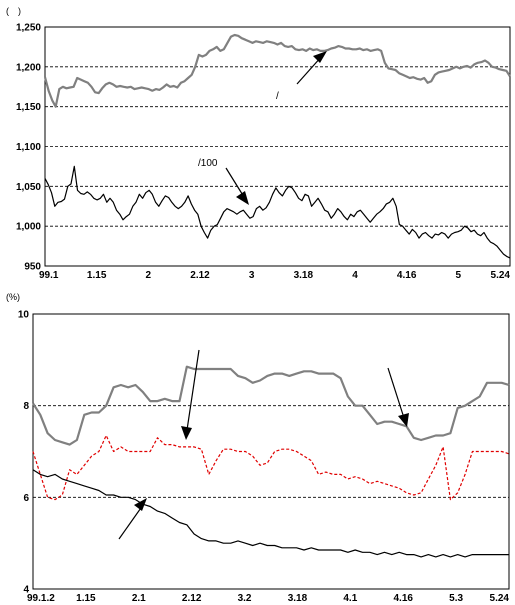 This screenshot has width=515, height=605. Describe the element at coordinates (311, 68) in the screenshot. I see `top-arrow-upper` at that location.